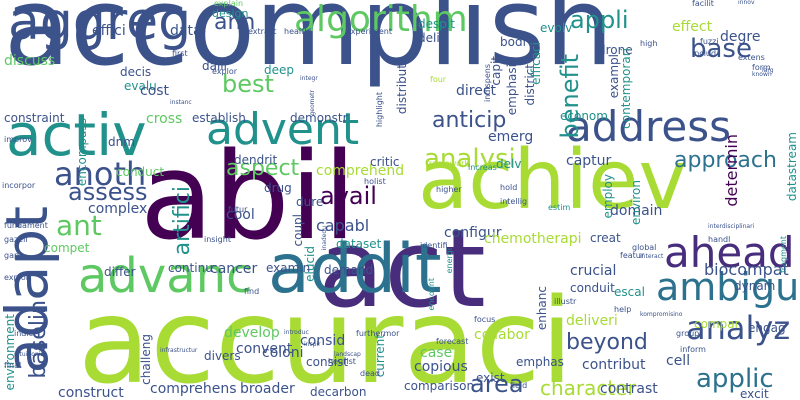 Image resolution: width=800 pixels, height=400 pixels. What do you see at coordinates (120, 272) in the screenshot?
I see `cloud-word-differ: differ` at bounding box center [120, 272].